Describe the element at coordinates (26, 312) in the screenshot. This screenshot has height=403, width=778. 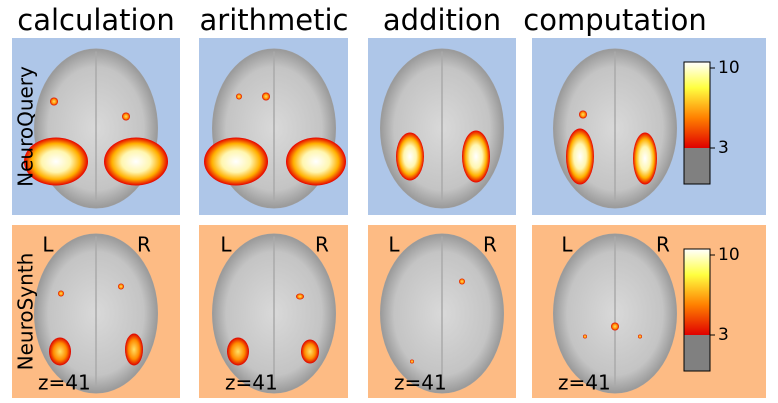
I see `row-label: NeuroSynth` at that location.